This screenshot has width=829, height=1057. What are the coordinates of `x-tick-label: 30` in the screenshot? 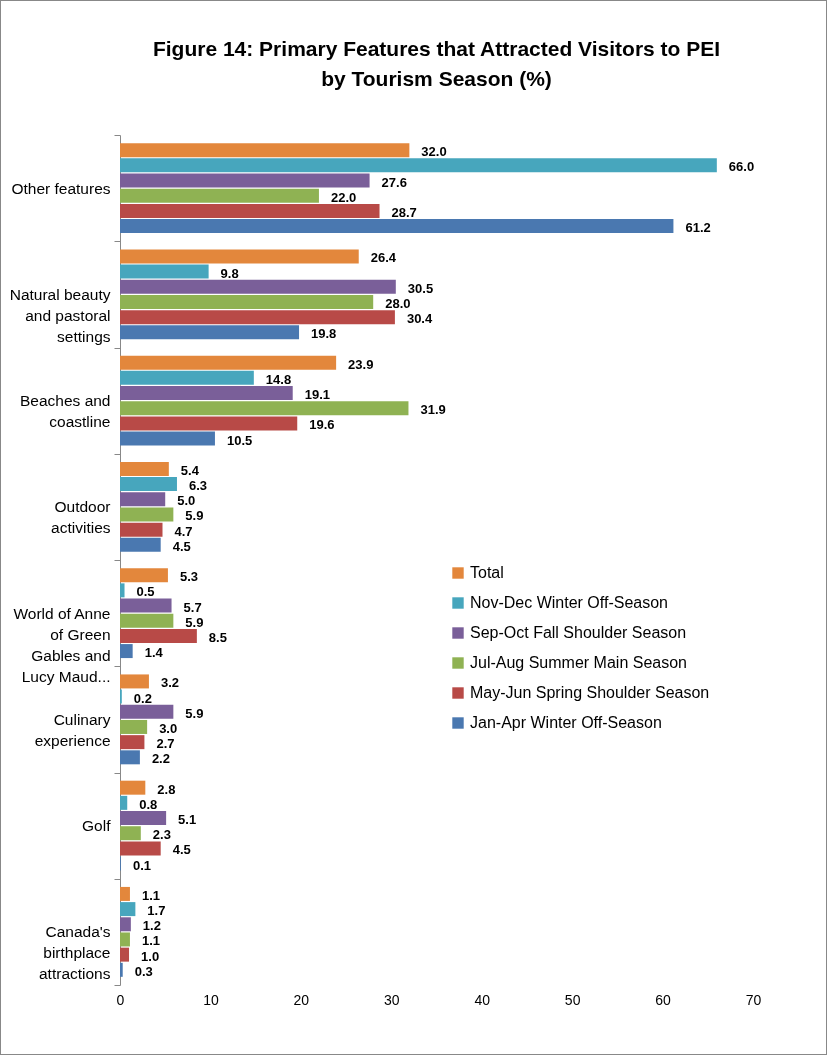 It's located at (392, 999).